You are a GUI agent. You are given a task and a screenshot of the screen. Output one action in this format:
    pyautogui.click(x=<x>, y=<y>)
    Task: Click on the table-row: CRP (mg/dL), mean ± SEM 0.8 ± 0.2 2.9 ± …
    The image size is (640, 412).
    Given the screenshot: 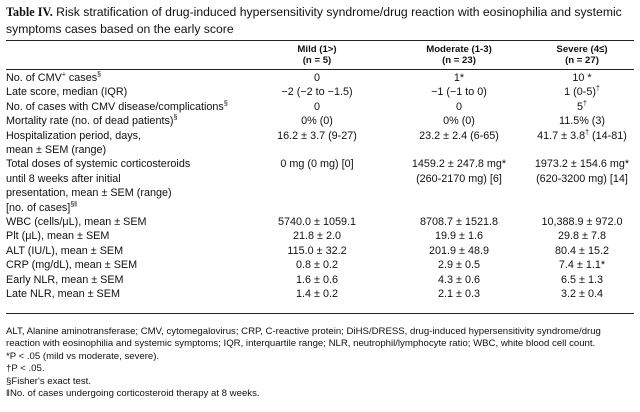 What is the action you would take?
    pyautogui.click(x=320, y=265)
    